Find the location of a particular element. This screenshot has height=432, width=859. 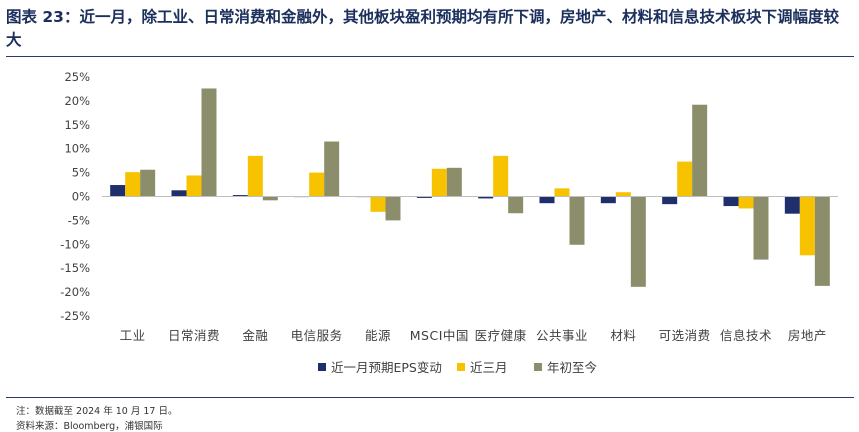

x-tick-label: 工业 is located at coordinates (133, 335).